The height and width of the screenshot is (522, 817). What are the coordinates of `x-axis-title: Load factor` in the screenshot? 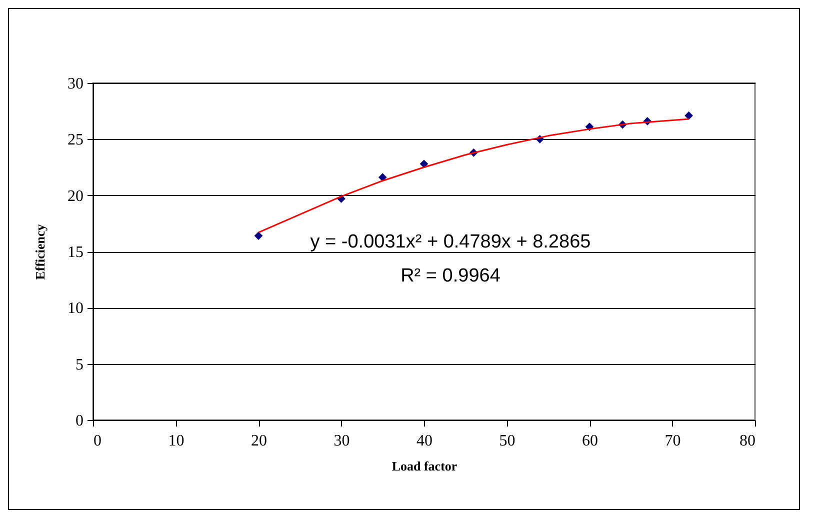 It's located at (425, 466).